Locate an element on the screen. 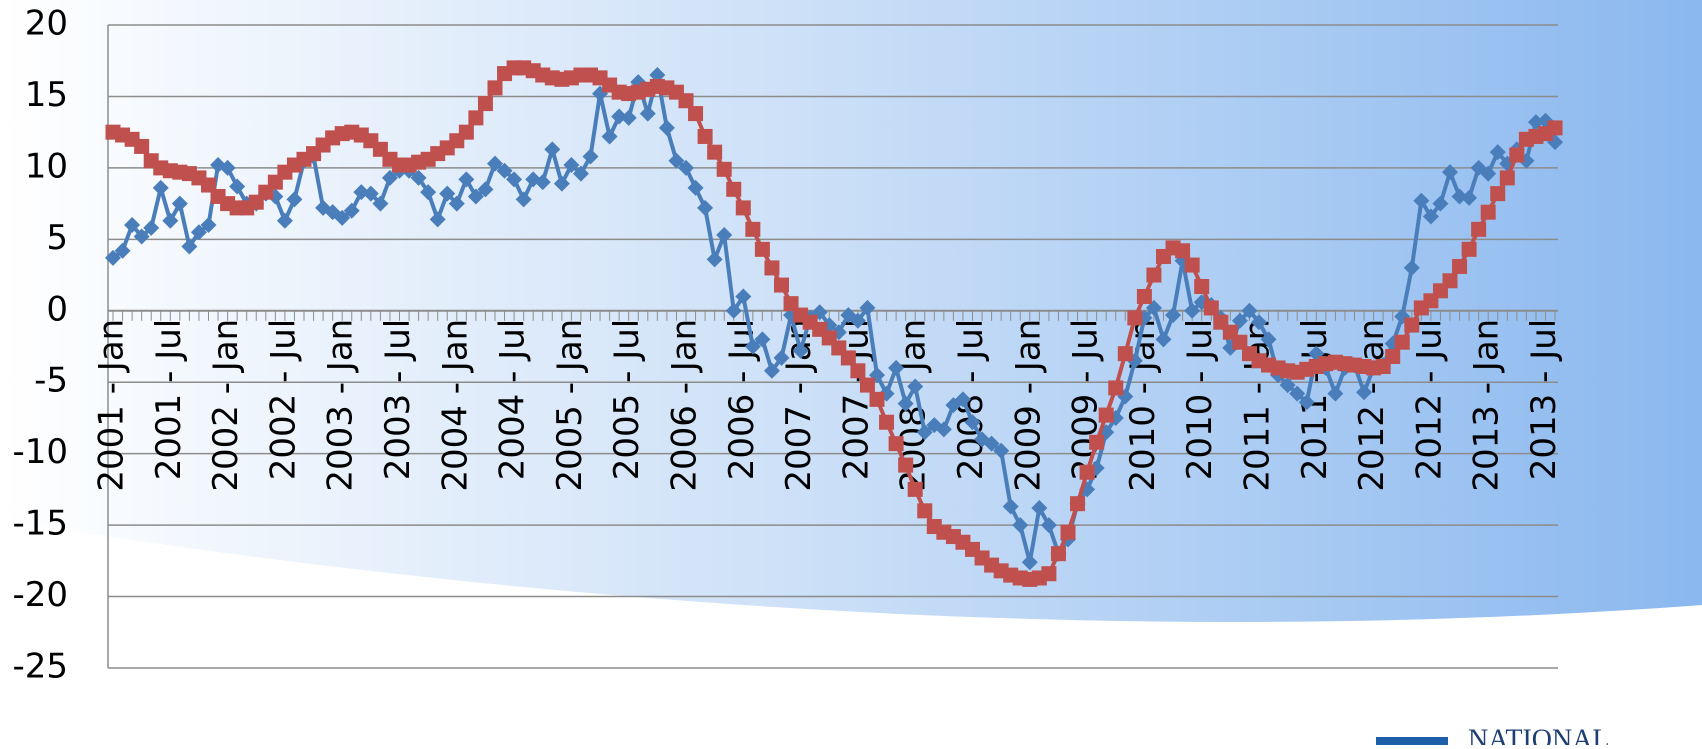 The width and height of the screenshot is (1702, 749). x-tick-label: 2005 - Jul is located at coordinates (627, 399).